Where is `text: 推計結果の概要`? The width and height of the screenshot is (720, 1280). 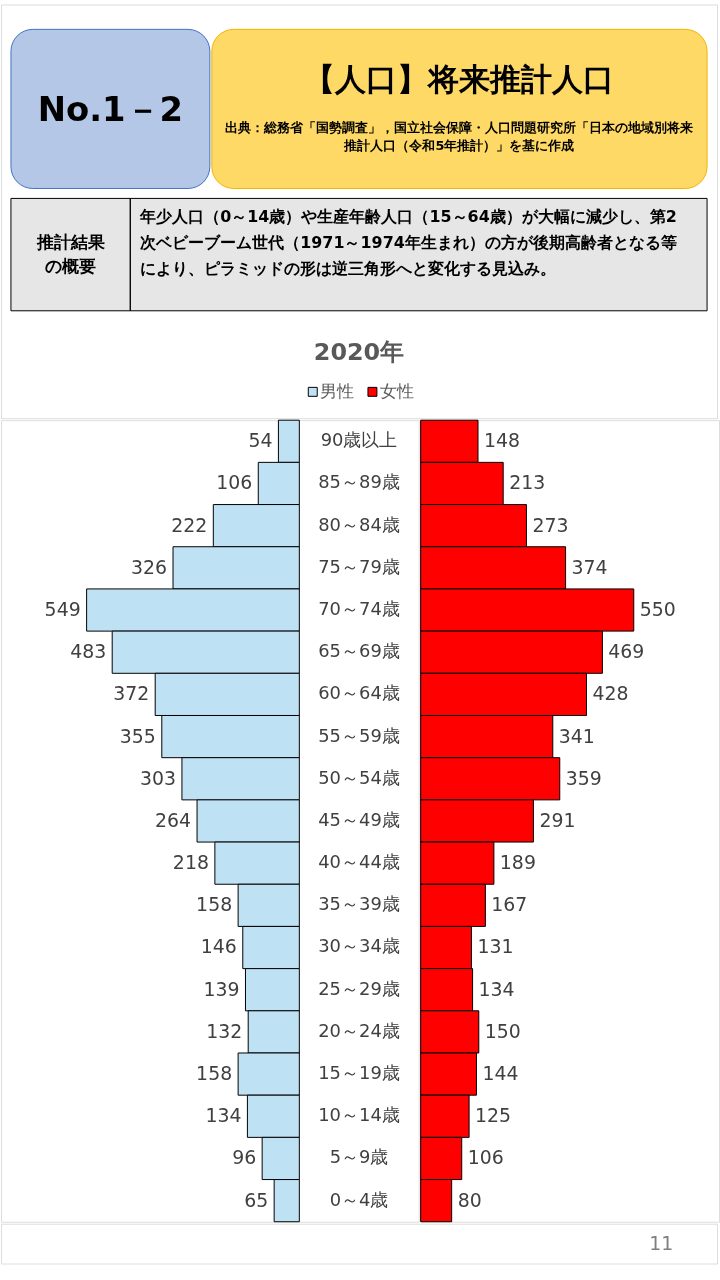
text: 推計結果の概要 is located at coordinates (70, 254).